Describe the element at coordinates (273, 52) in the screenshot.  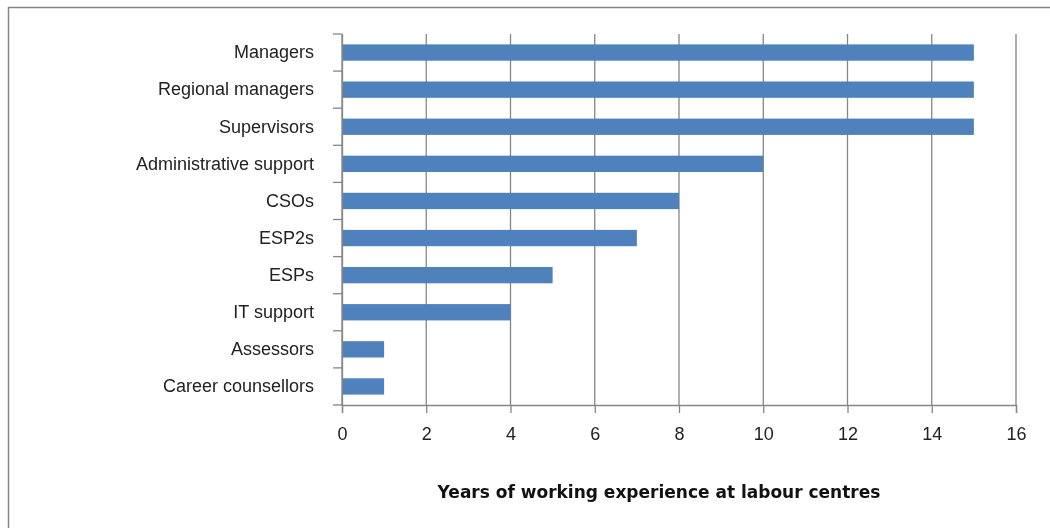
I see `y-tick-label: Managers` at that location.